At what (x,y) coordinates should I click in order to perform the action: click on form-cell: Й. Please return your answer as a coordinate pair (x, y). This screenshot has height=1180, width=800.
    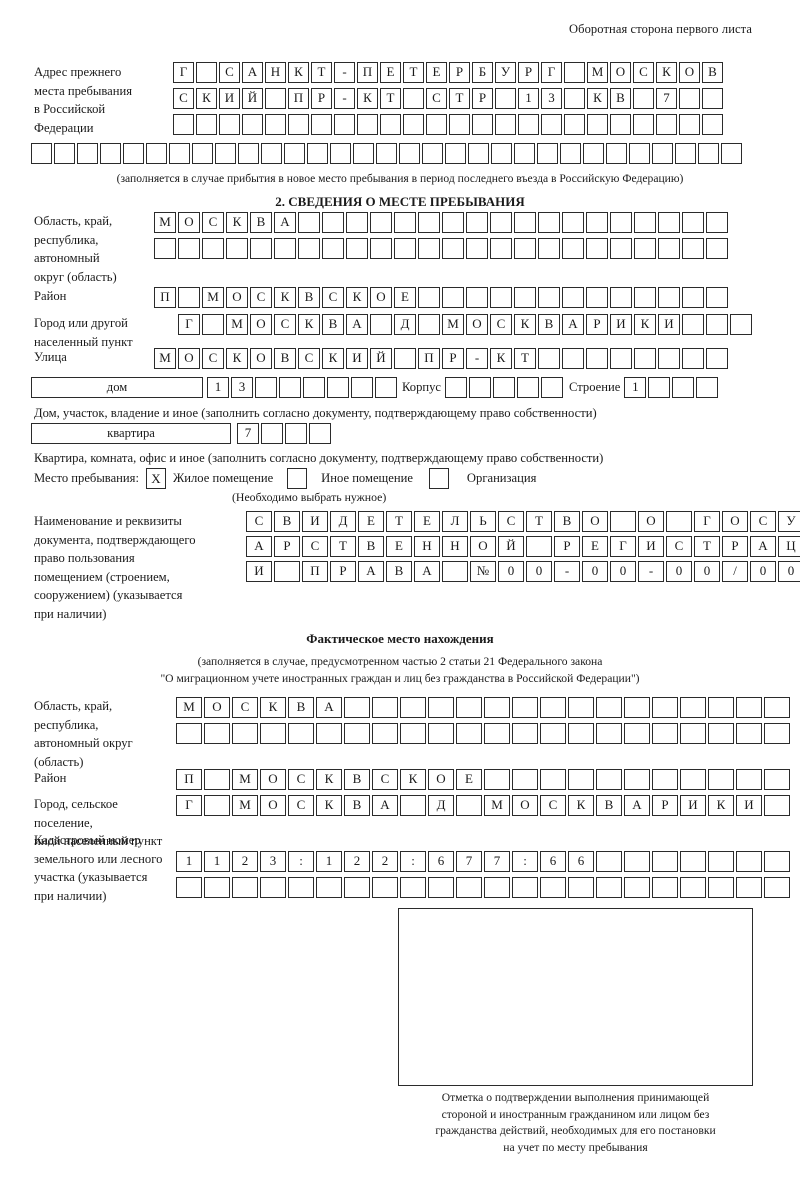
    Looking at the image, I should click on (511, 546).